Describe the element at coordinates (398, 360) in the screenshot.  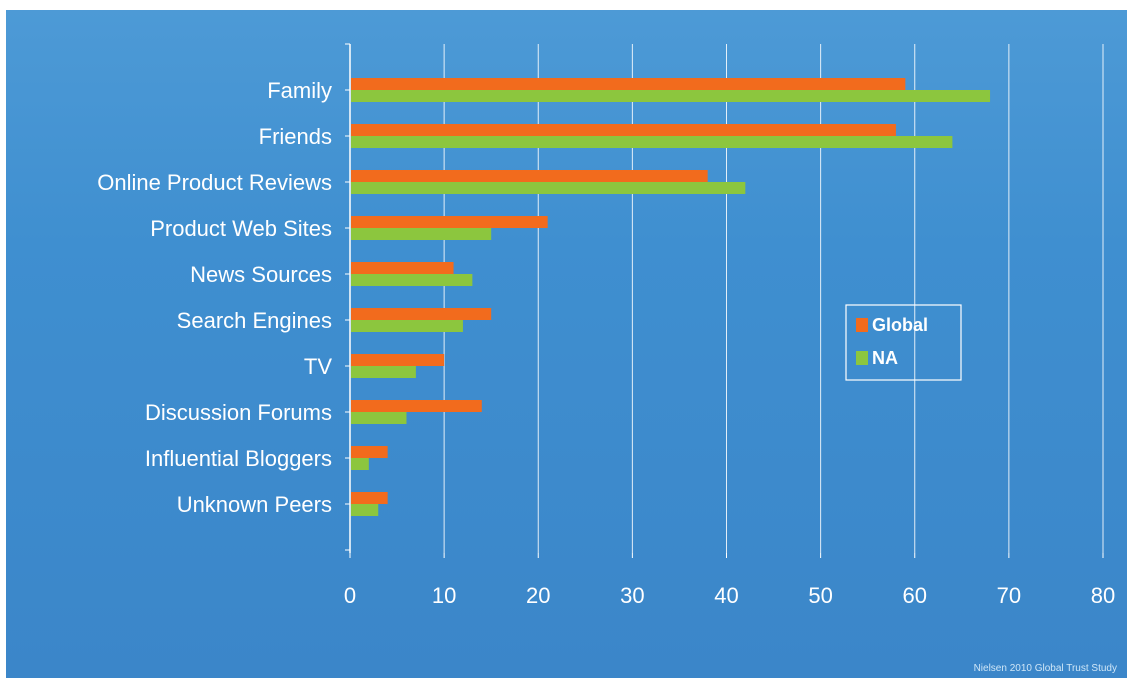
I see `bar-global-tv` at that location.